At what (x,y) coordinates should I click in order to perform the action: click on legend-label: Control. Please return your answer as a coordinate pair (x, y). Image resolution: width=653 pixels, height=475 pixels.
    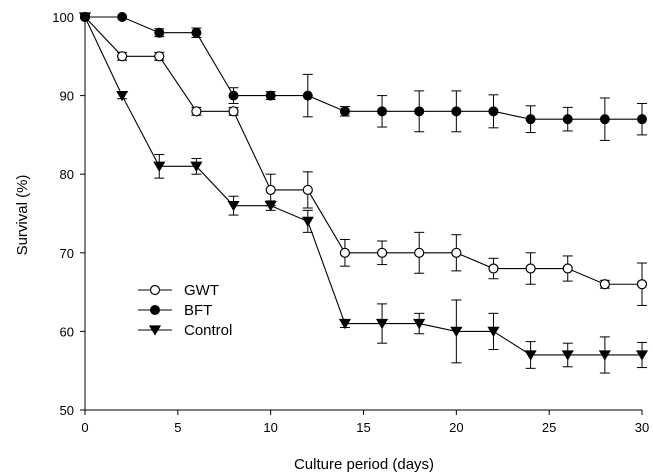
    Looking at the image, I should click on (208, 330).